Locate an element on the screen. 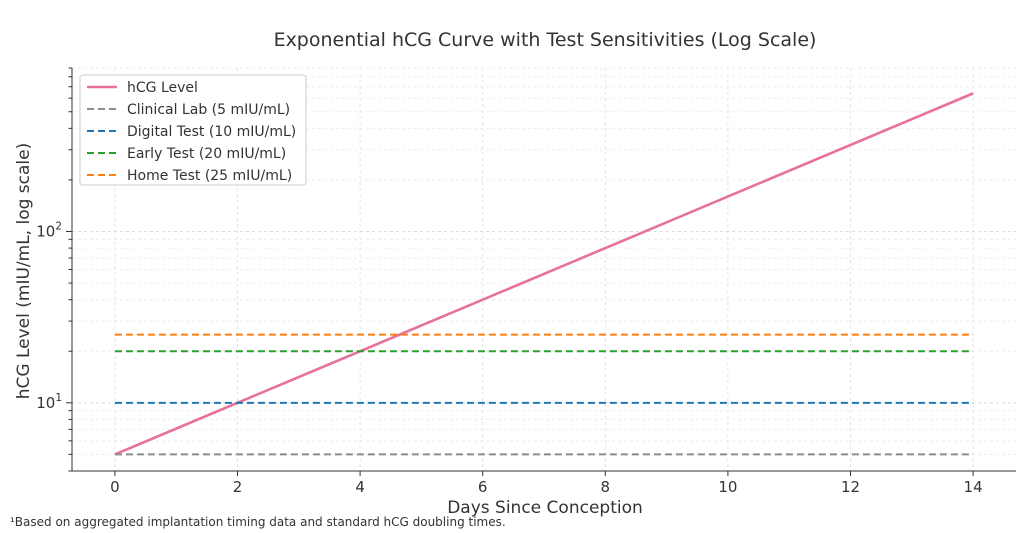 This screenshot has height=533, width=1024. x-tick-label: 6 is located at coordinates (483, 487).